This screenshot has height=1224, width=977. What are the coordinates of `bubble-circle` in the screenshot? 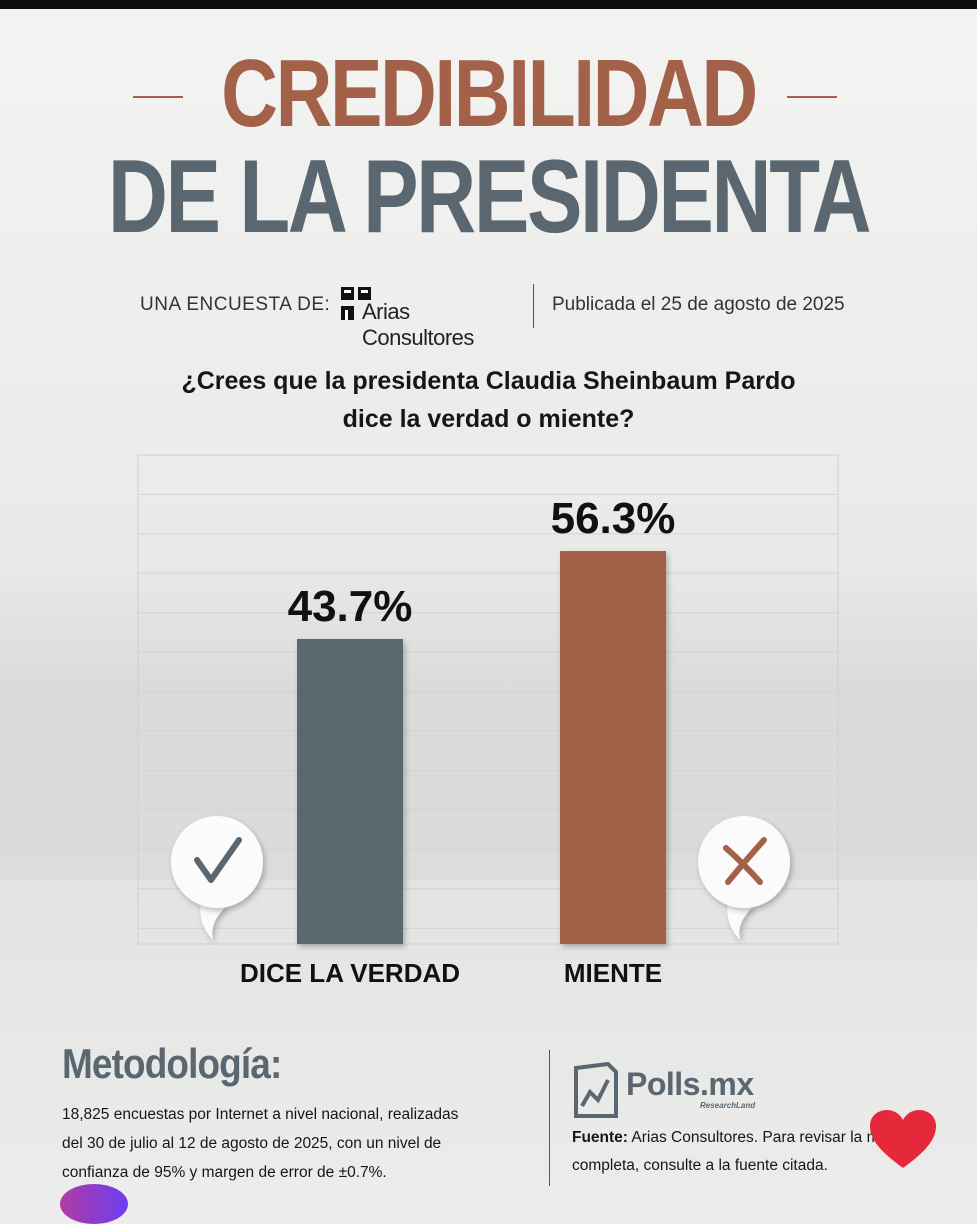 It's located at (217, 862).